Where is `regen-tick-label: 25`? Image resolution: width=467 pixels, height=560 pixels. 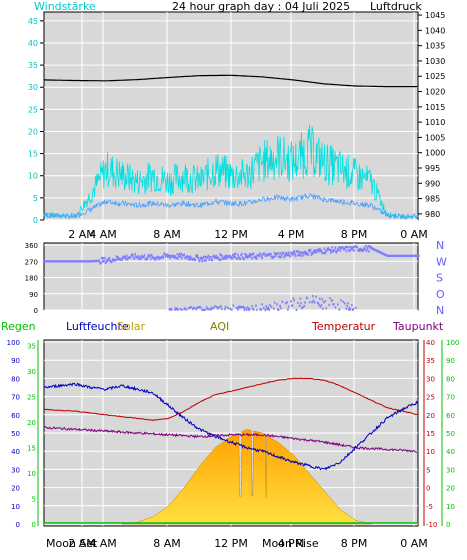
regen-tick-label: 25 is located at coordinates (31, 398).